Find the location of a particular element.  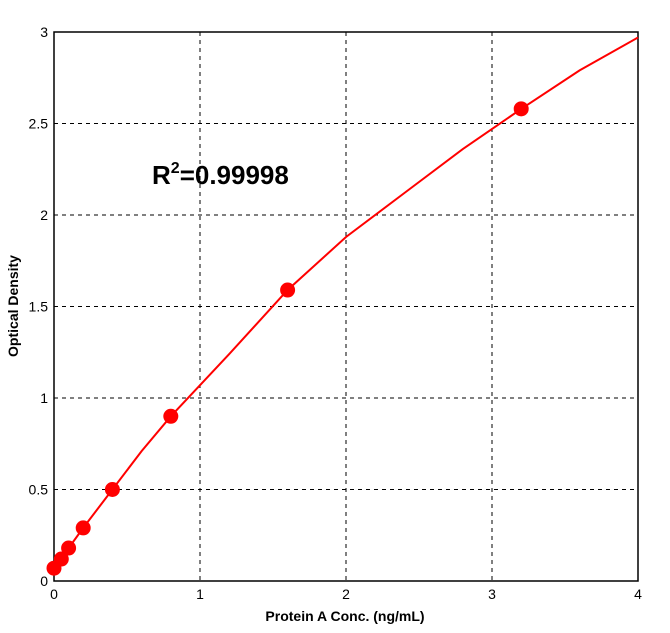

y-tick-label: 0.5 is located at coordinates (39, 490).